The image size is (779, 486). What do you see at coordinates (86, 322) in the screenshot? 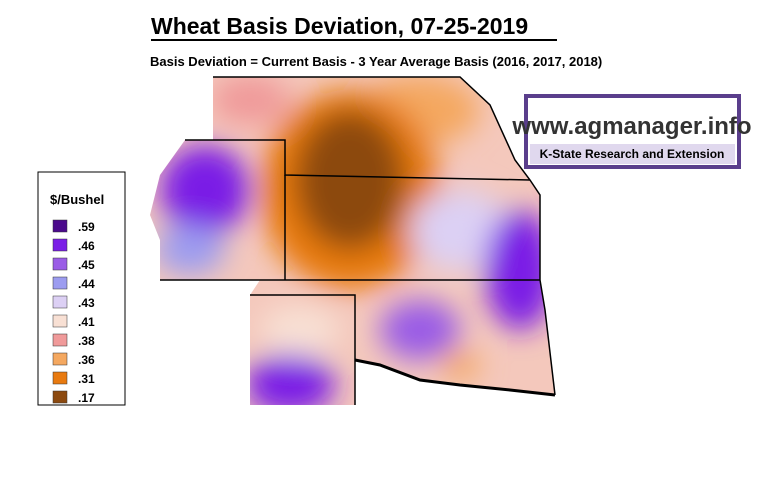
I see `legend-label: .41` at bounding box center [86, 322].